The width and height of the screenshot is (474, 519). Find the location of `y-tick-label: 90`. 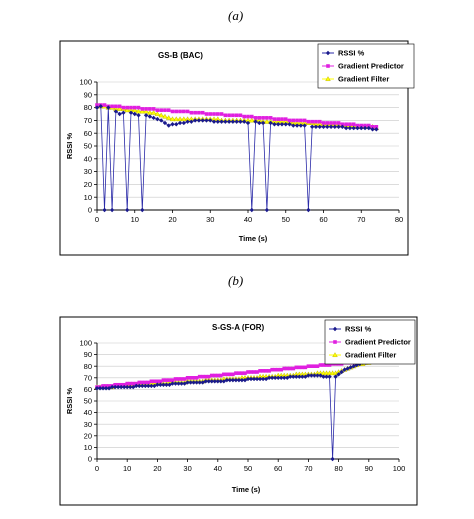

y-tick-label: 90 is located at coordinates (88, 94).